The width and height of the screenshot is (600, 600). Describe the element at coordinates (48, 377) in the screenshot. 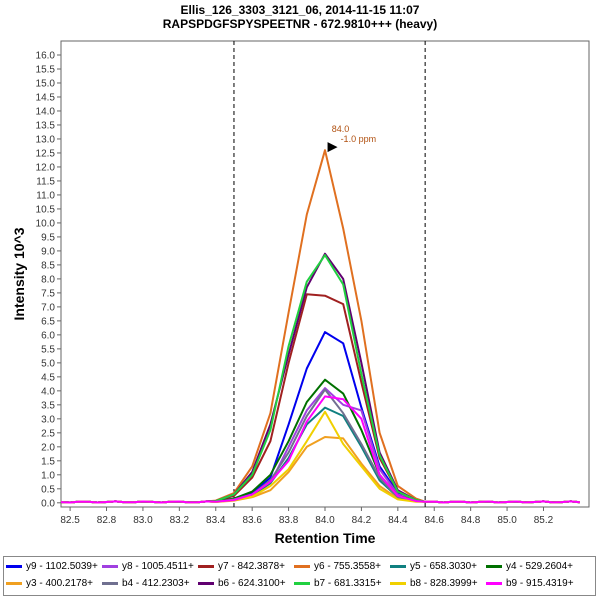

I see `y-tick-label: 4.5` at that location.